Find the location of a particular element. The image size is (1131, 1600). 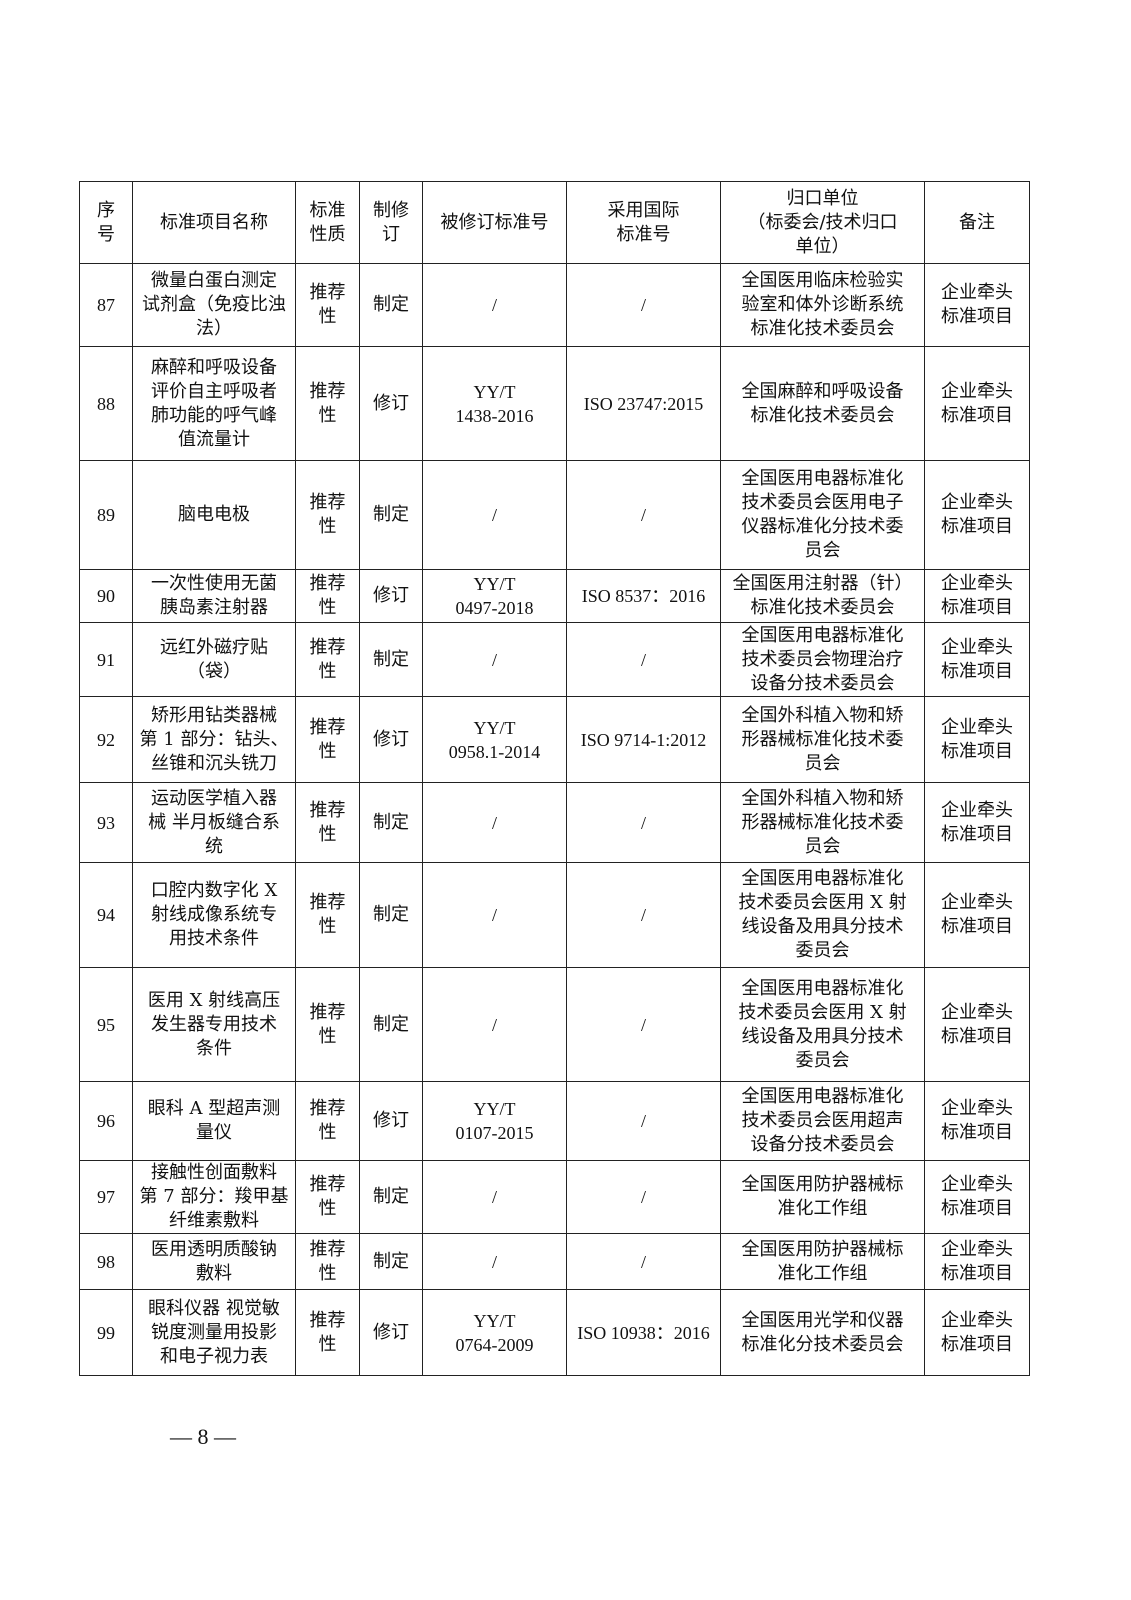

cell-unit: 全国医用临床检验实 验室和体外诊断系统 标准化技术委员会 is located at coordinates (822, 305).